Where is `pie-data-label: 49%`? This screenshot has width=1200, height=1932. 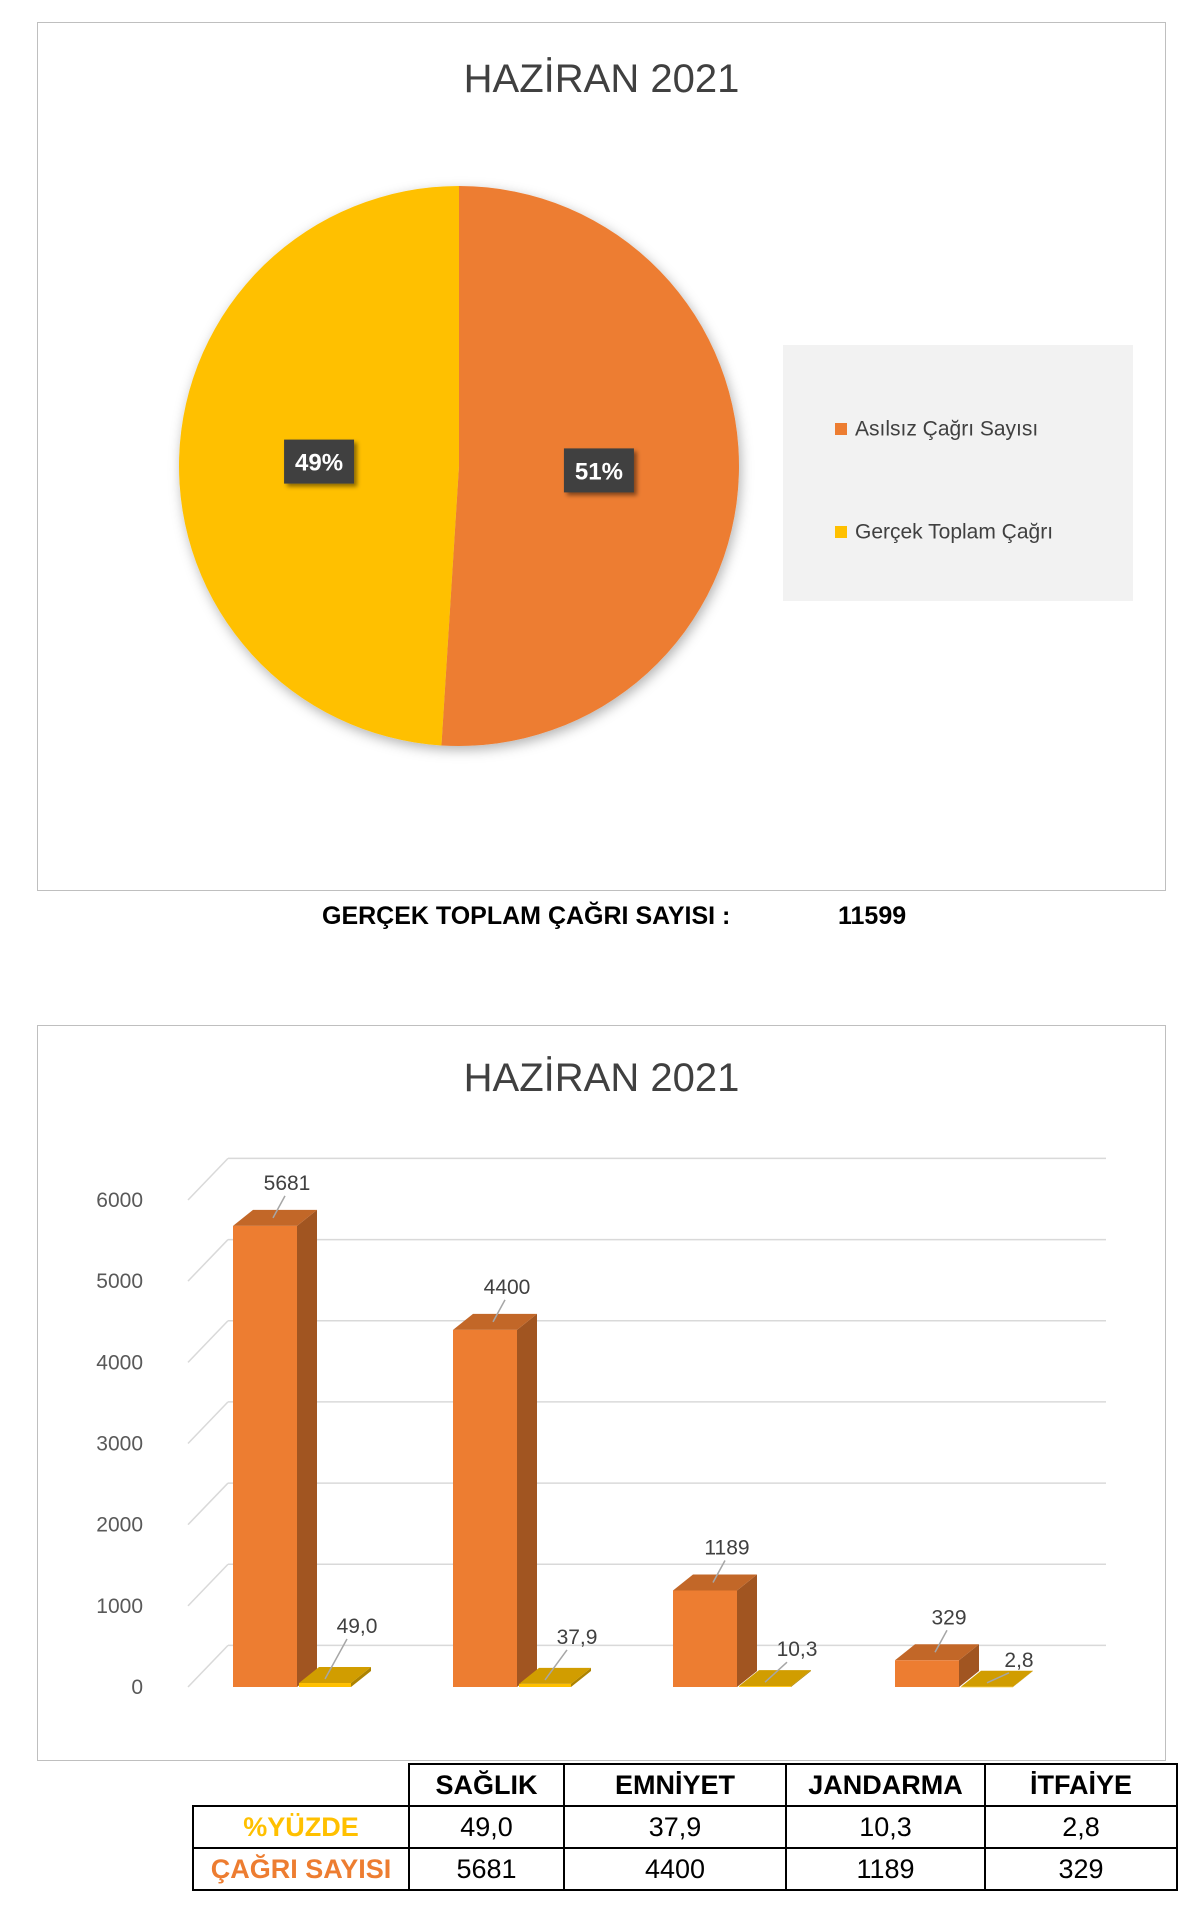
pie-data-label: 49% is located at coordinates (319, 463).